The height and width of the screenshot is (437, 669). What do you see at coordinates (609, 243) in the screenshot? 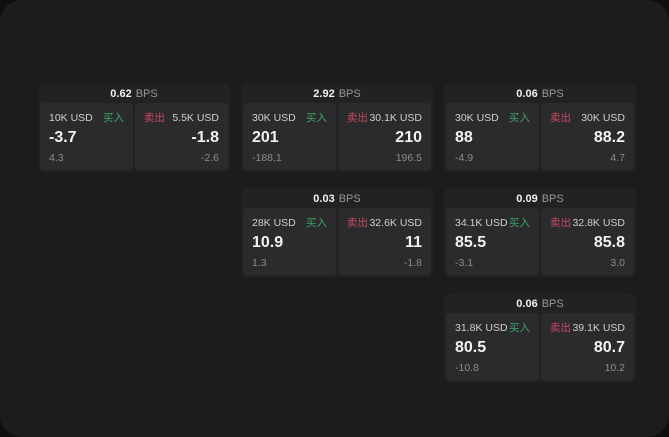
I see `sell-price-value: 85.8` at bounding box center [609, 243].